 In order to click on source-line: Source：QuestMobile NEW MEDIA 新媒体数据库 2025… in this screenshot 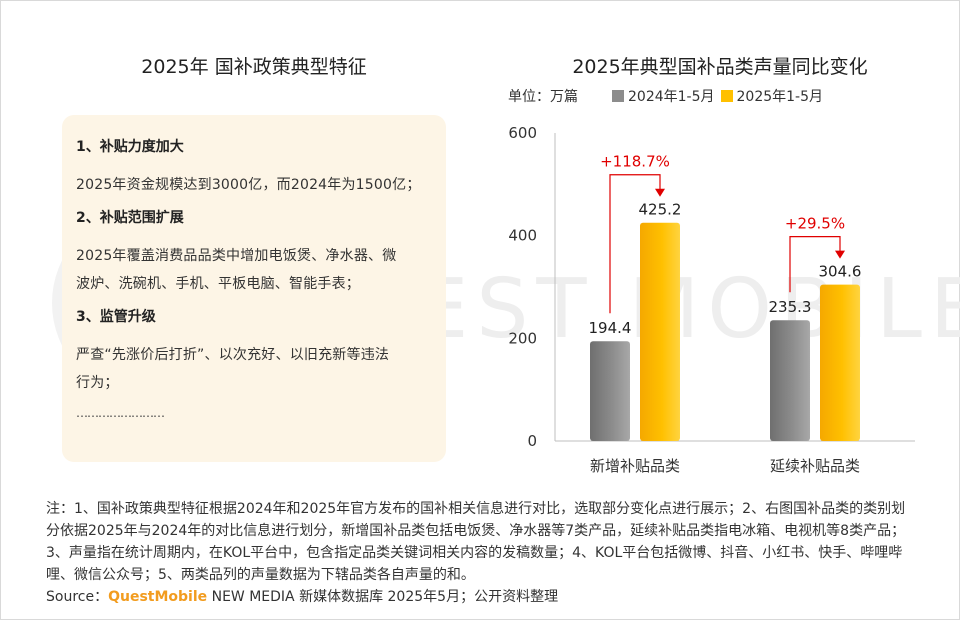, I will do `click(302, 596)`.